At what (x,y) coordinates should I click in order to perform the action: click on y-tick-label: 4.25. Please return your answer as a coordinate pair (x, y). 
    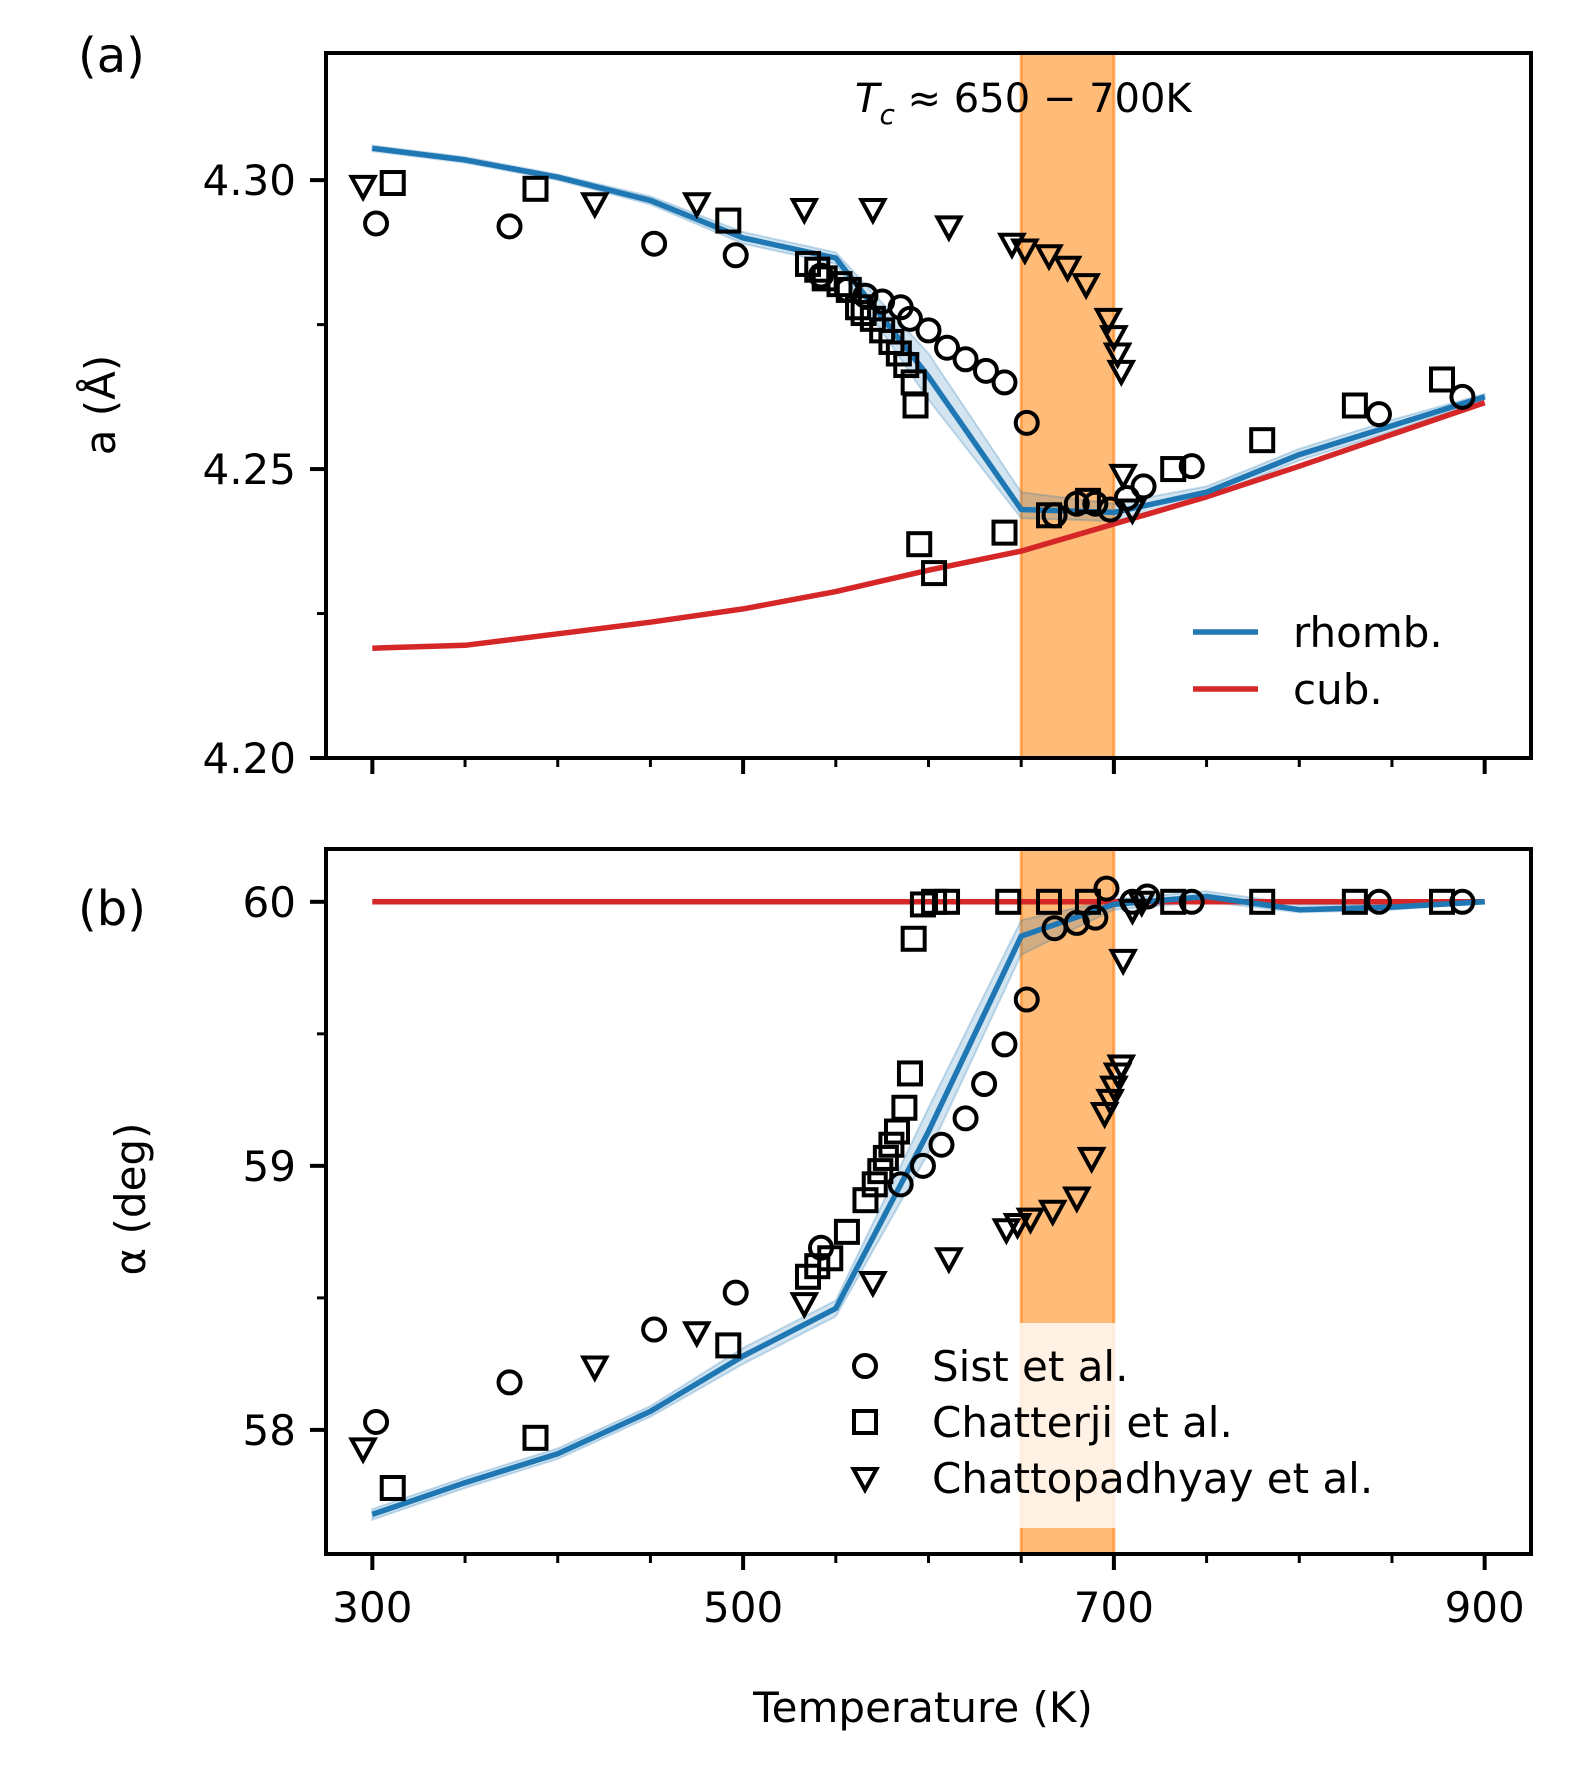
    Looking at the image, I should click on (249, 469).